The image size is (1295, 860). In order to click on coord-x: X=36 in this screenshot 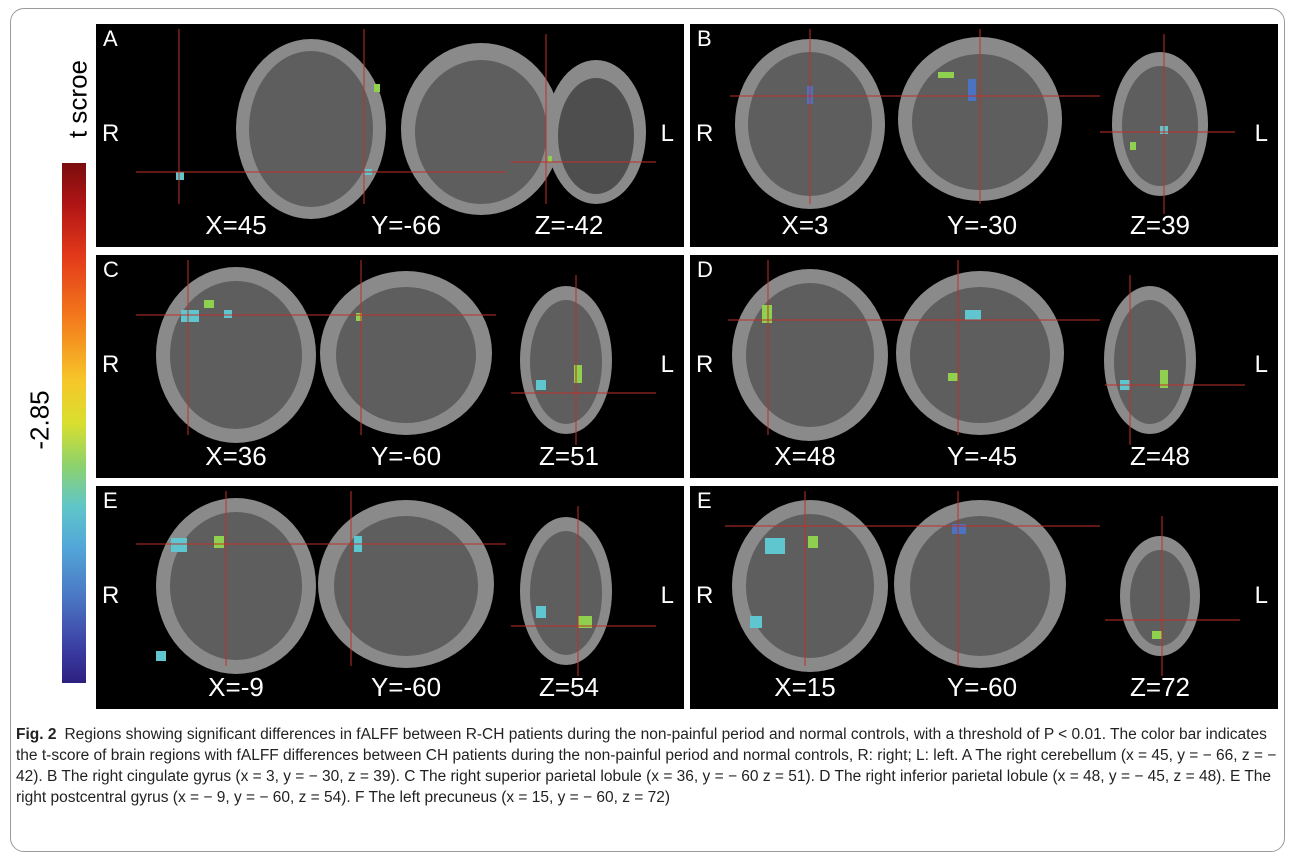, I will do `click(236, 456)`.